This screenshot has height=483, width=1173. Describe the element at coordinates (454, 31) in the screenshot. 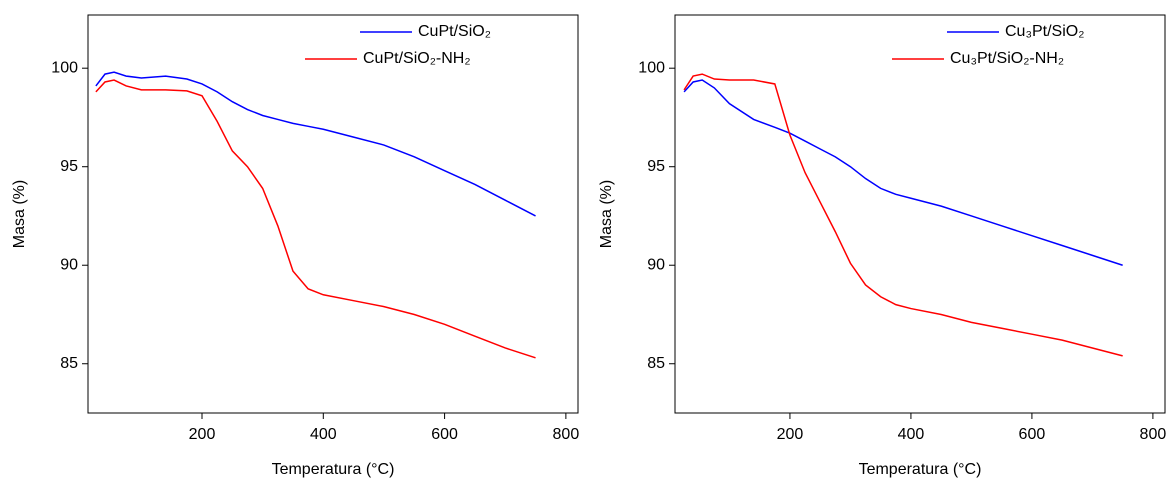

I see `legend-label: CuPt/SiO₂` at that location.